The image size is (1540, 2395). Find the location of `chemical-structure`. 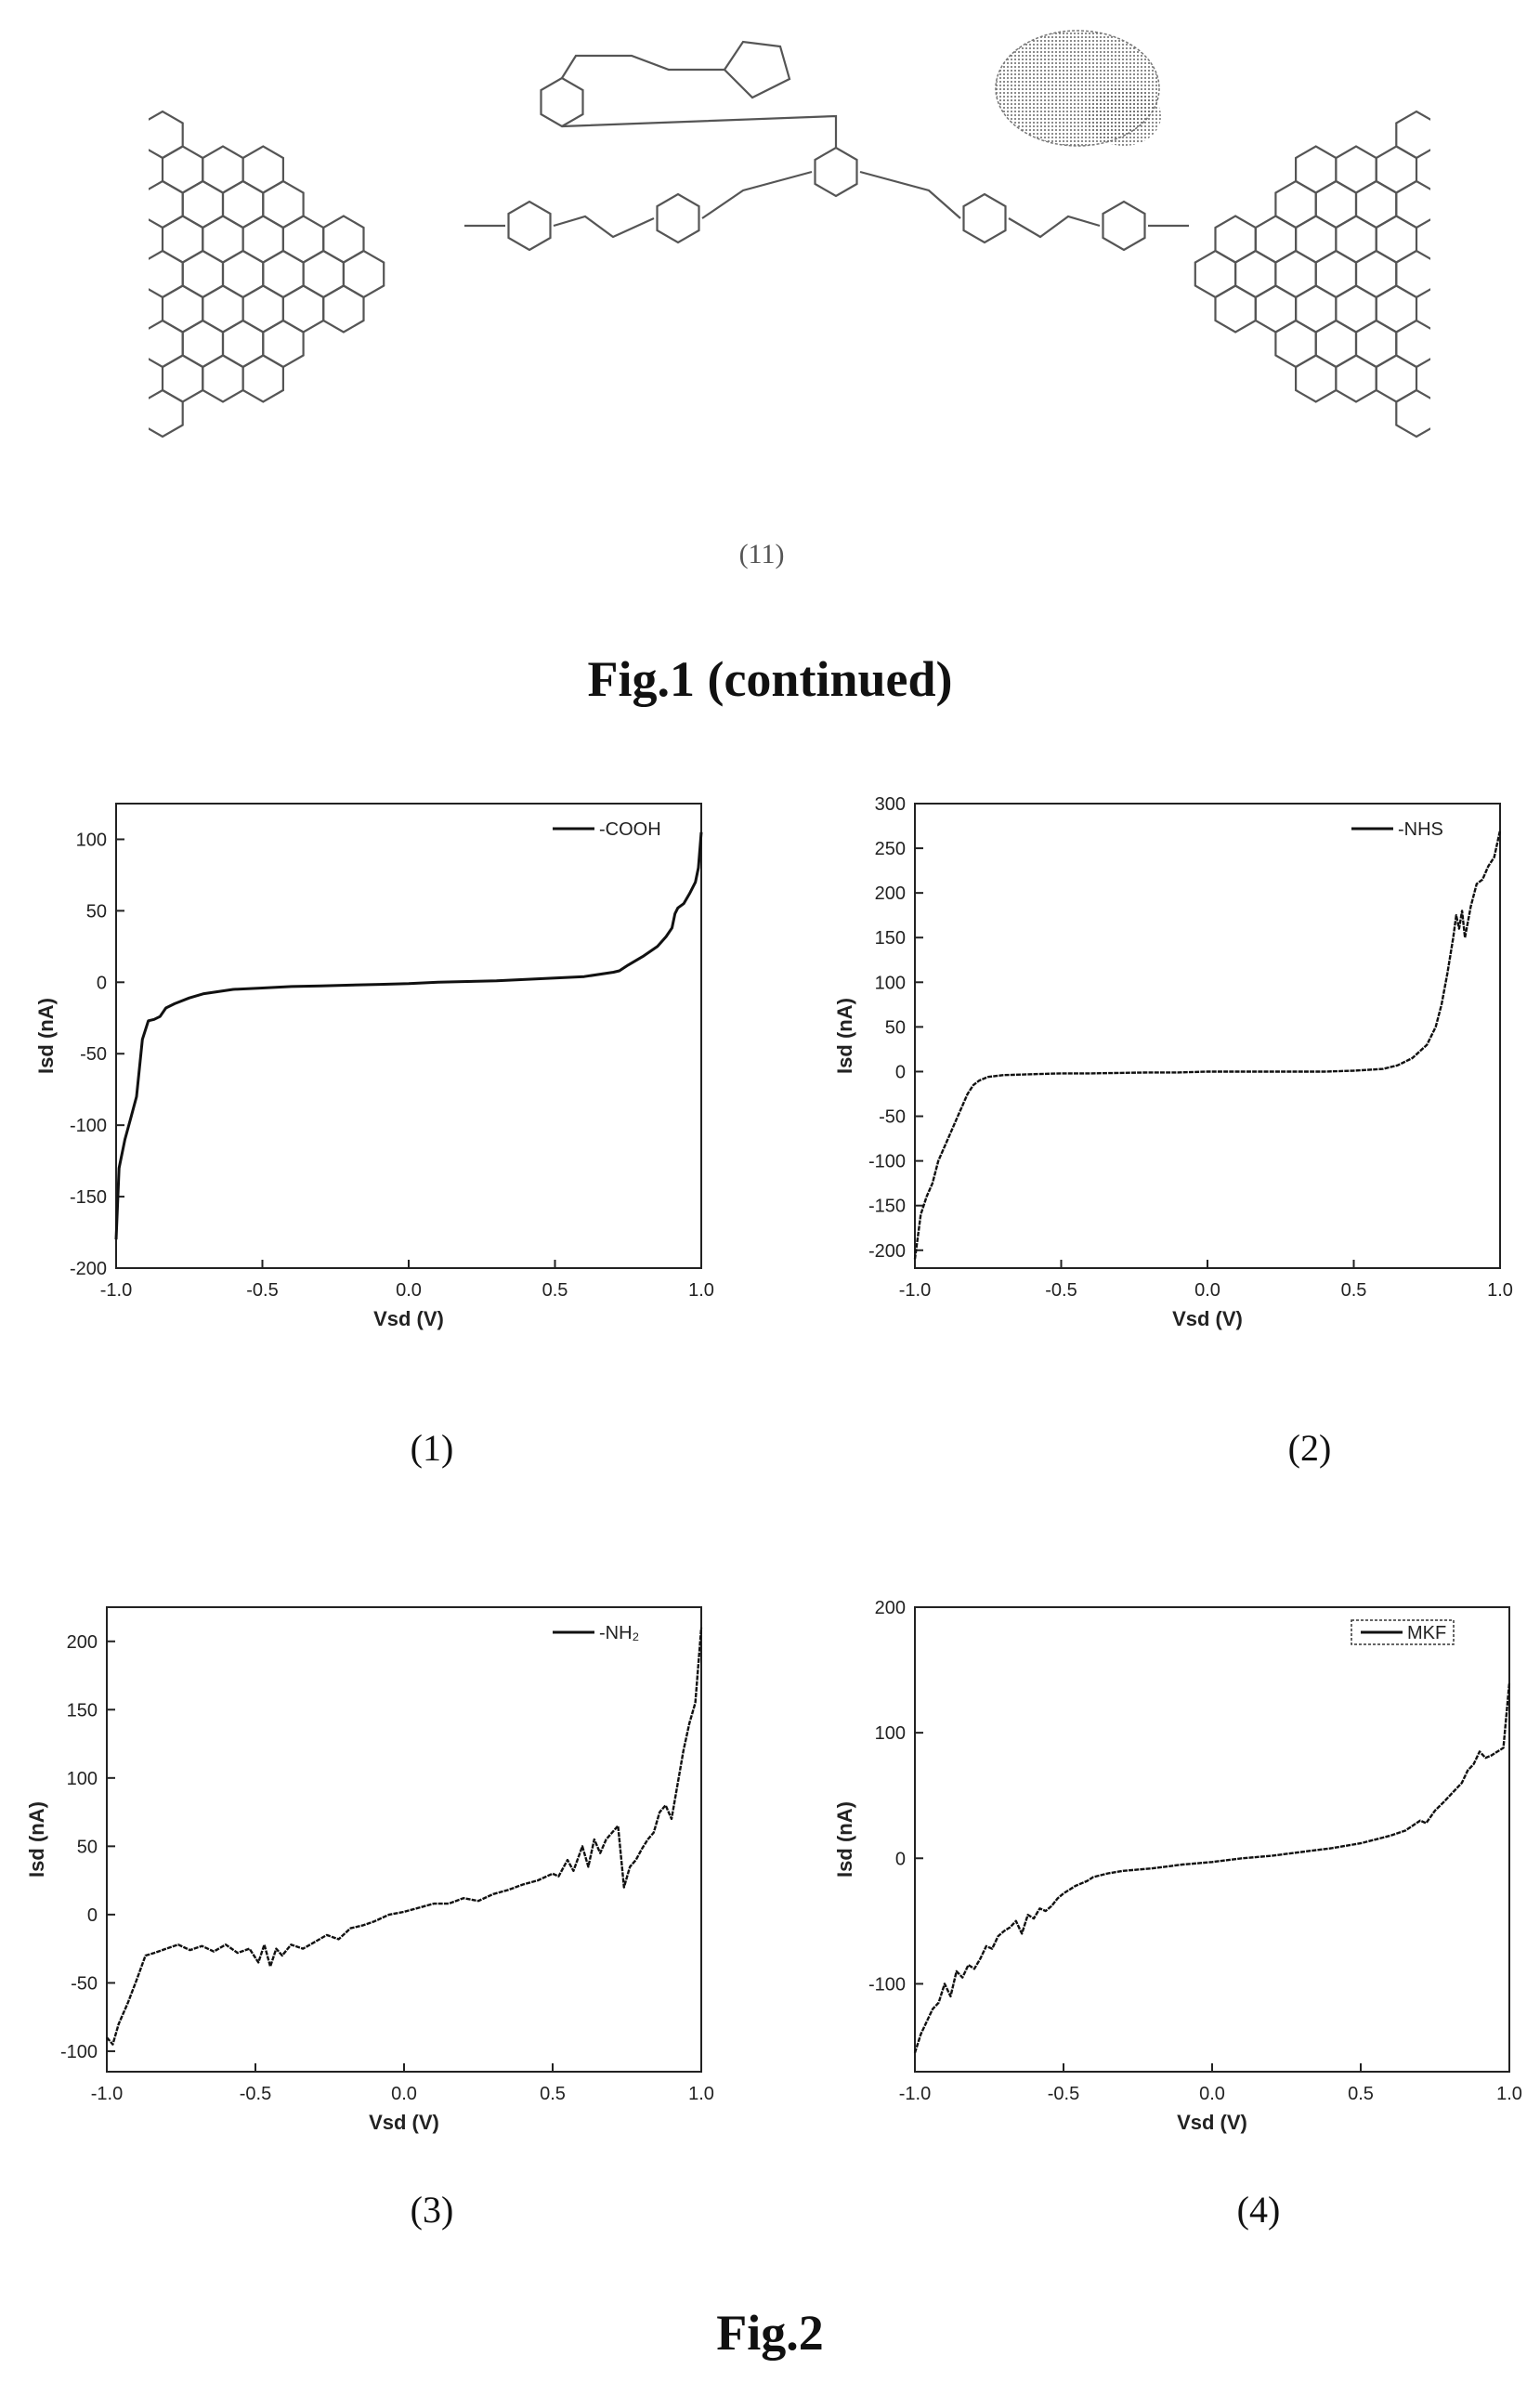

chemical-structure is located at coordinates (789, 234).